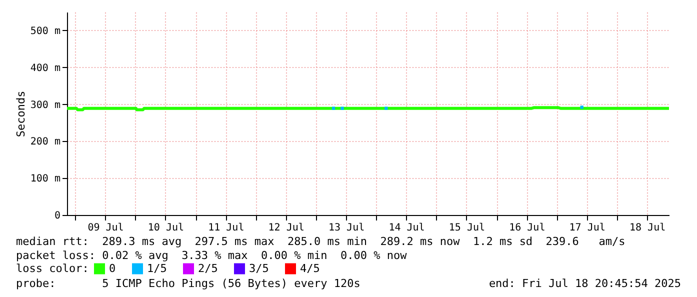 This screenshot has height=297, width=697. What do you see at coordinates (166, 228) in the screenshot?
I see `x-tick-label: 10 Jul` at bounding box center [166, 228].